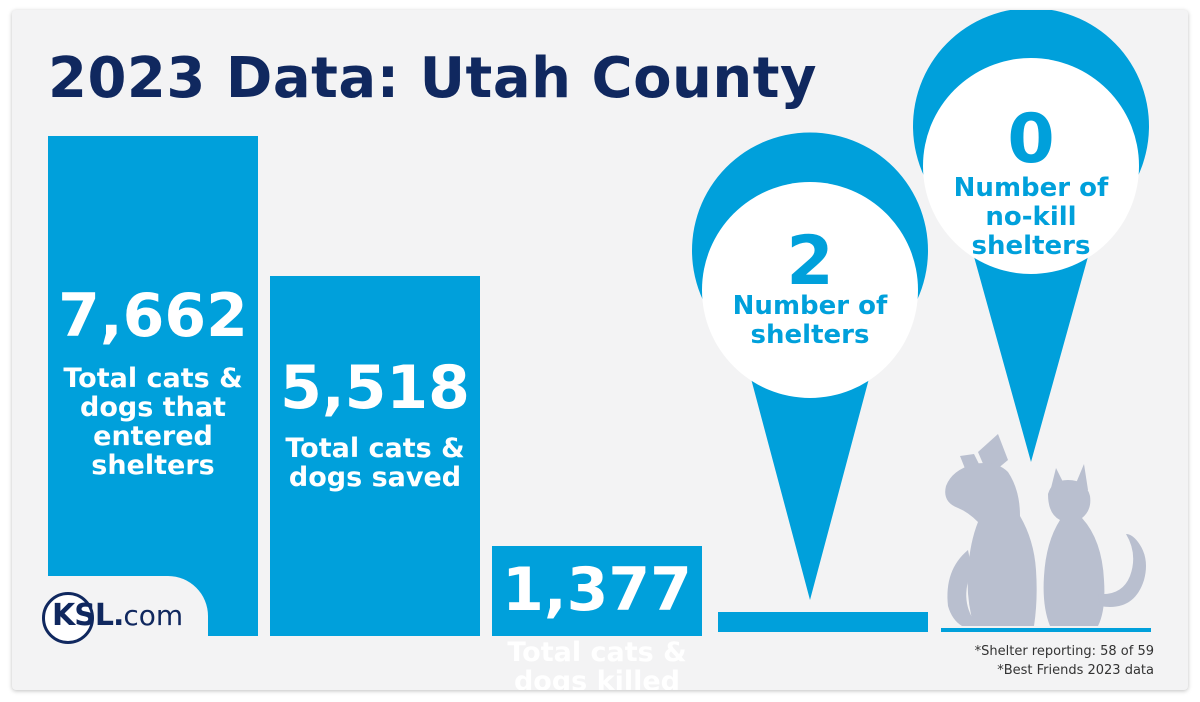  What do you see at coordinates (83, 615) in the screenshot?
I see `logo-brand: KSL` at bounding box center [83, 615].